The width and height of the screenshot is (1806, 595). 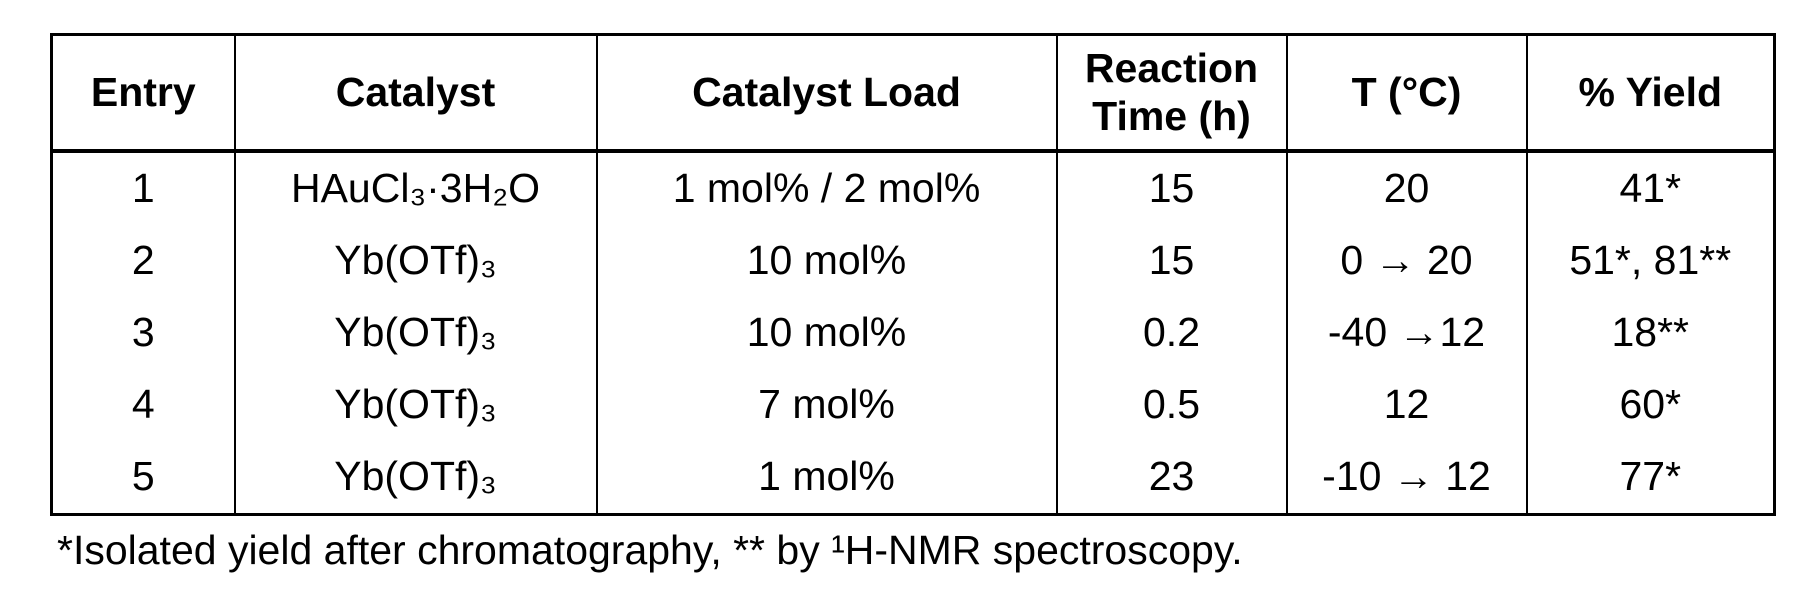 I want to click on col-header-reaction-time: Reaction Time (h), so click(x=1171, y=93).